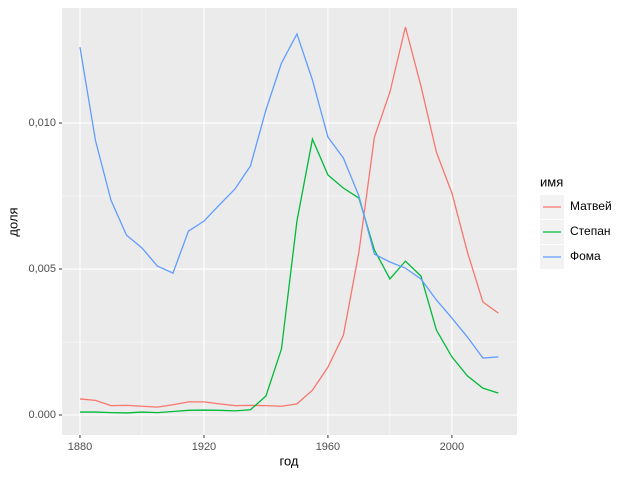 The image size is (629, 477). I want to click on x-tick-label: 1960, so click(328, 447).